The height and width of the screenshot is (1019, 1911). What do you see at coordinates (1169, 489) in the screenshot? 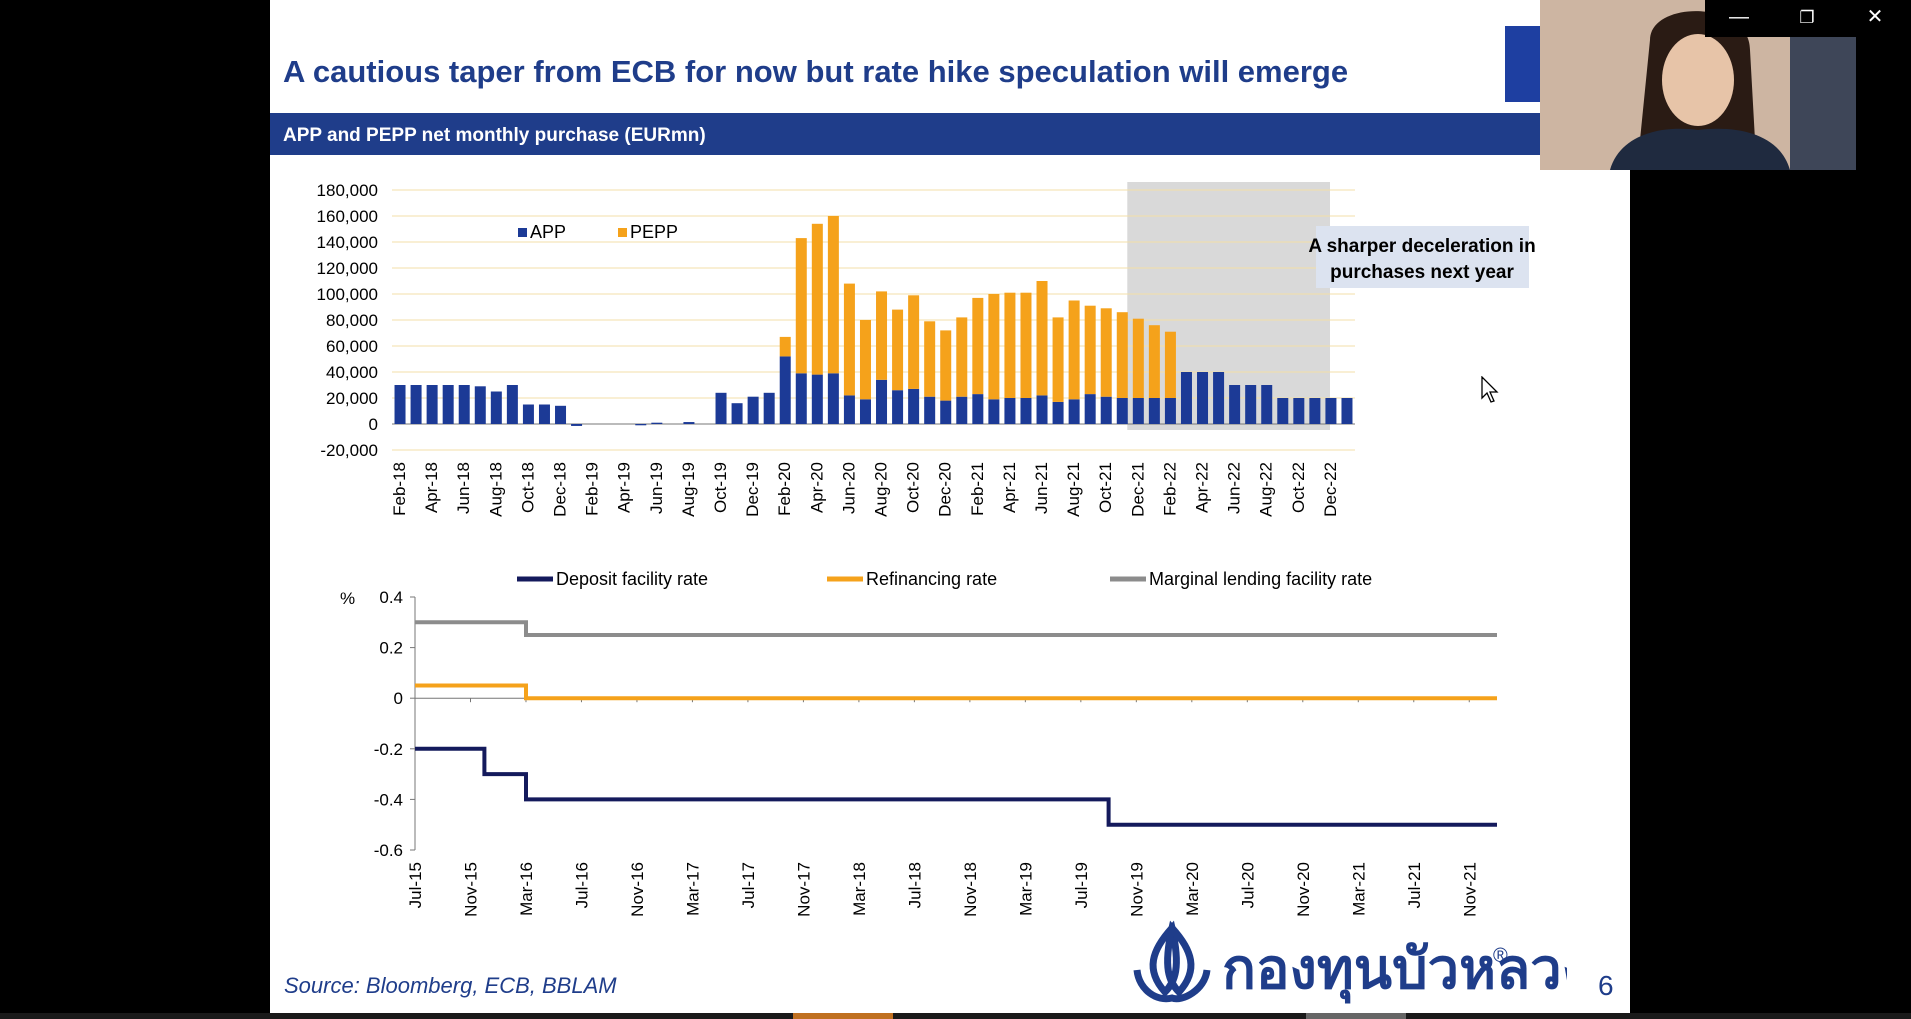
I see `x-tick-label: Feb-22` at bounding box center [1169, 489].